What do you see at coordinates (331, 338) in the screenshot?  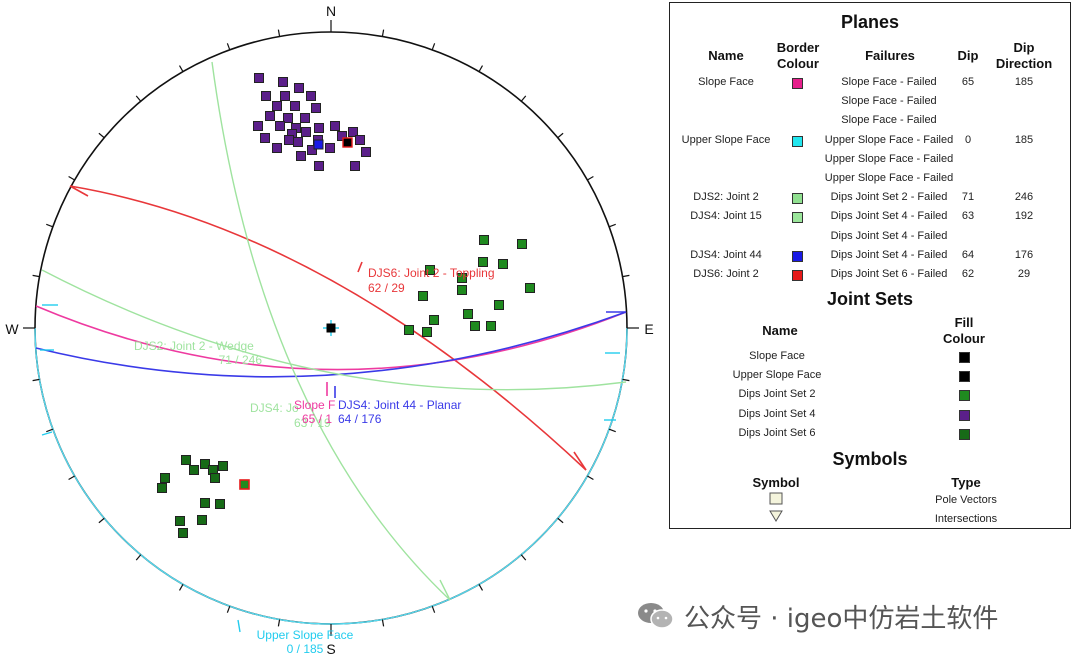 I see `great-circle-slope-face` at bounding box center [331, 338].